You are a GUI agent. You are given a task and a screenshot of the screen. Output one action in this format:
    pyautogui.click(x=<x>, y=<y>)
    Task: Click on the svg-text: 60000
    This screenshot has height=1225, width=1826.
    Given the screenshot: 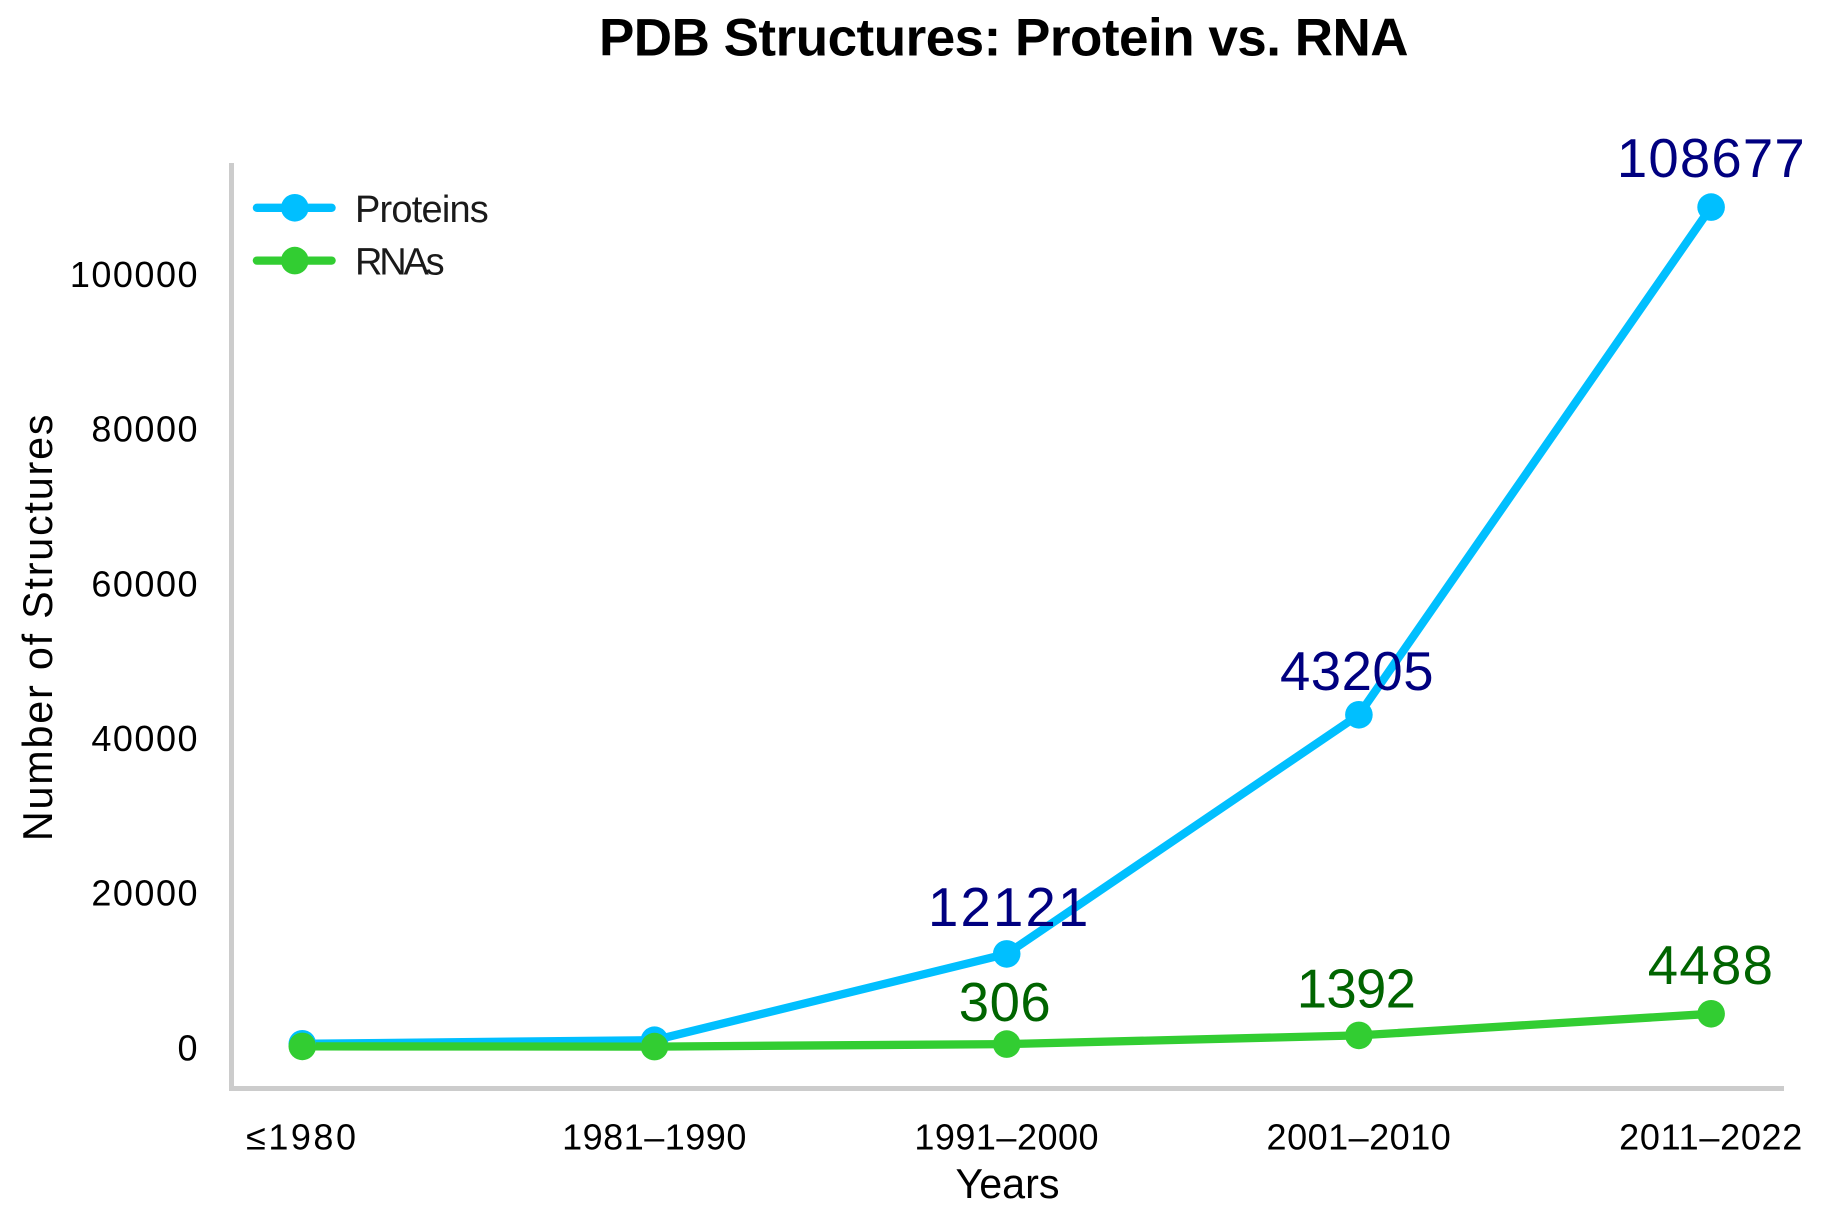 What is the action you would take?
    pyautogui.click(x=145, y=583)
    